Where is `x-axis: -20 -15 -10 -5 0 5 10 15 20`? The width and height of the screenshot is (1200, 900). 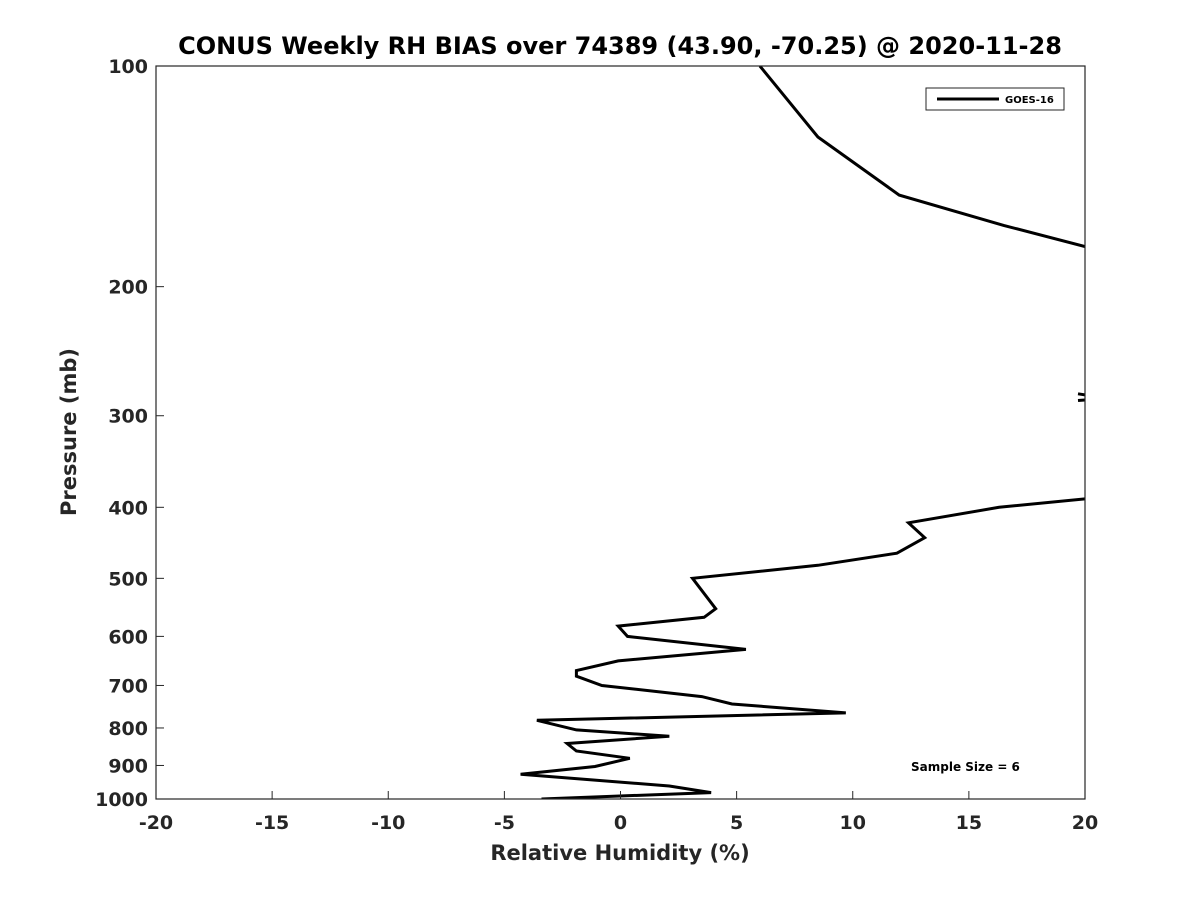 x-axis: -20 -15 -10 -5 0 5 10 15 20 is located at coordinates (618, 812).